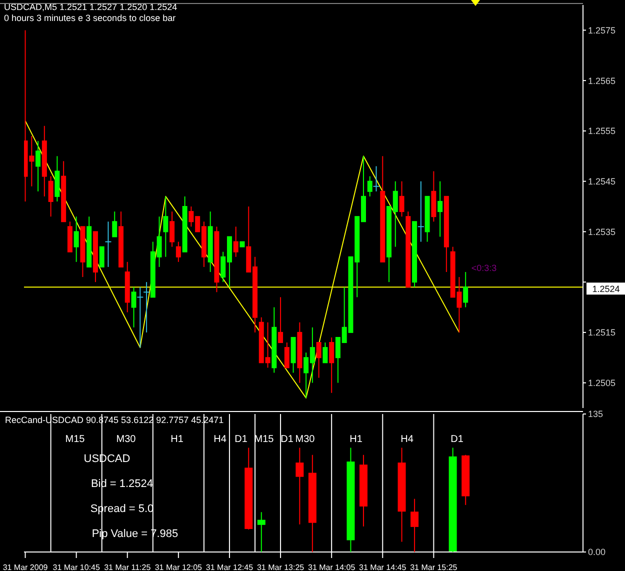 The width and height of the screenshot is (625, 571). What do you see at coordinates (597, 552) in the screenshot?
I see `y-tick-label: 0.00` at bounding box center [597, 552].